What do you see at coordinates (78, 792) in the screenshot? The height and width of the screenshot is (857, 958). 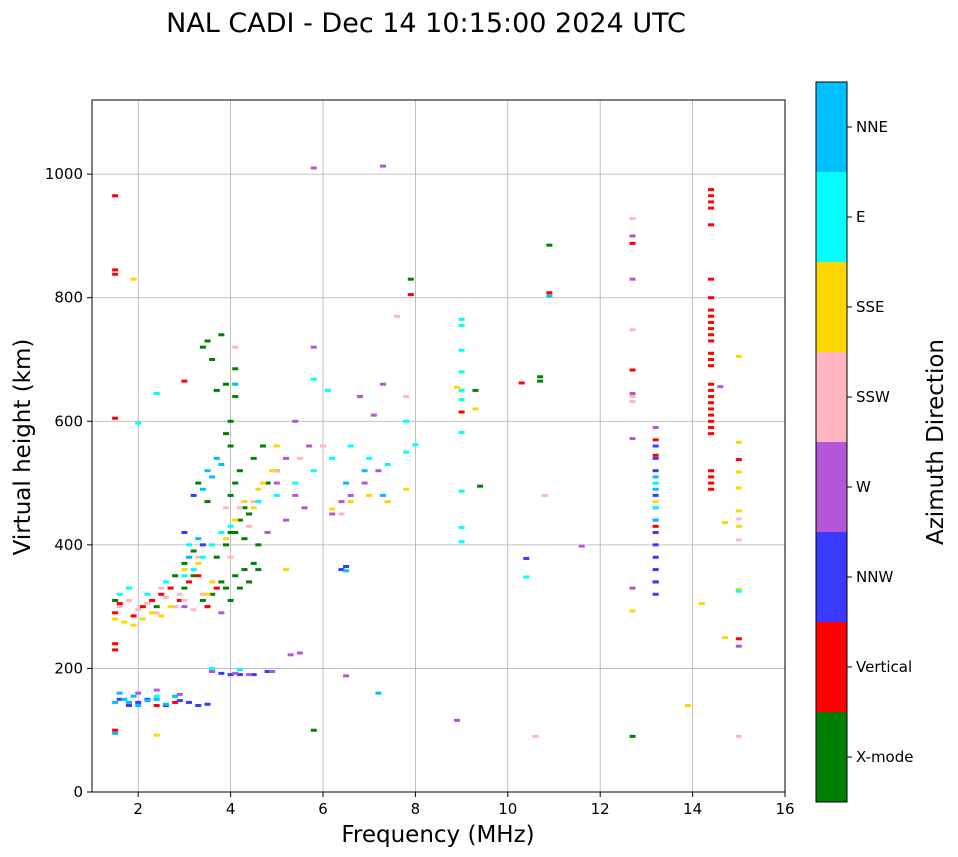 I see `y-tick-label: 0` at bounding box center [78, 792].